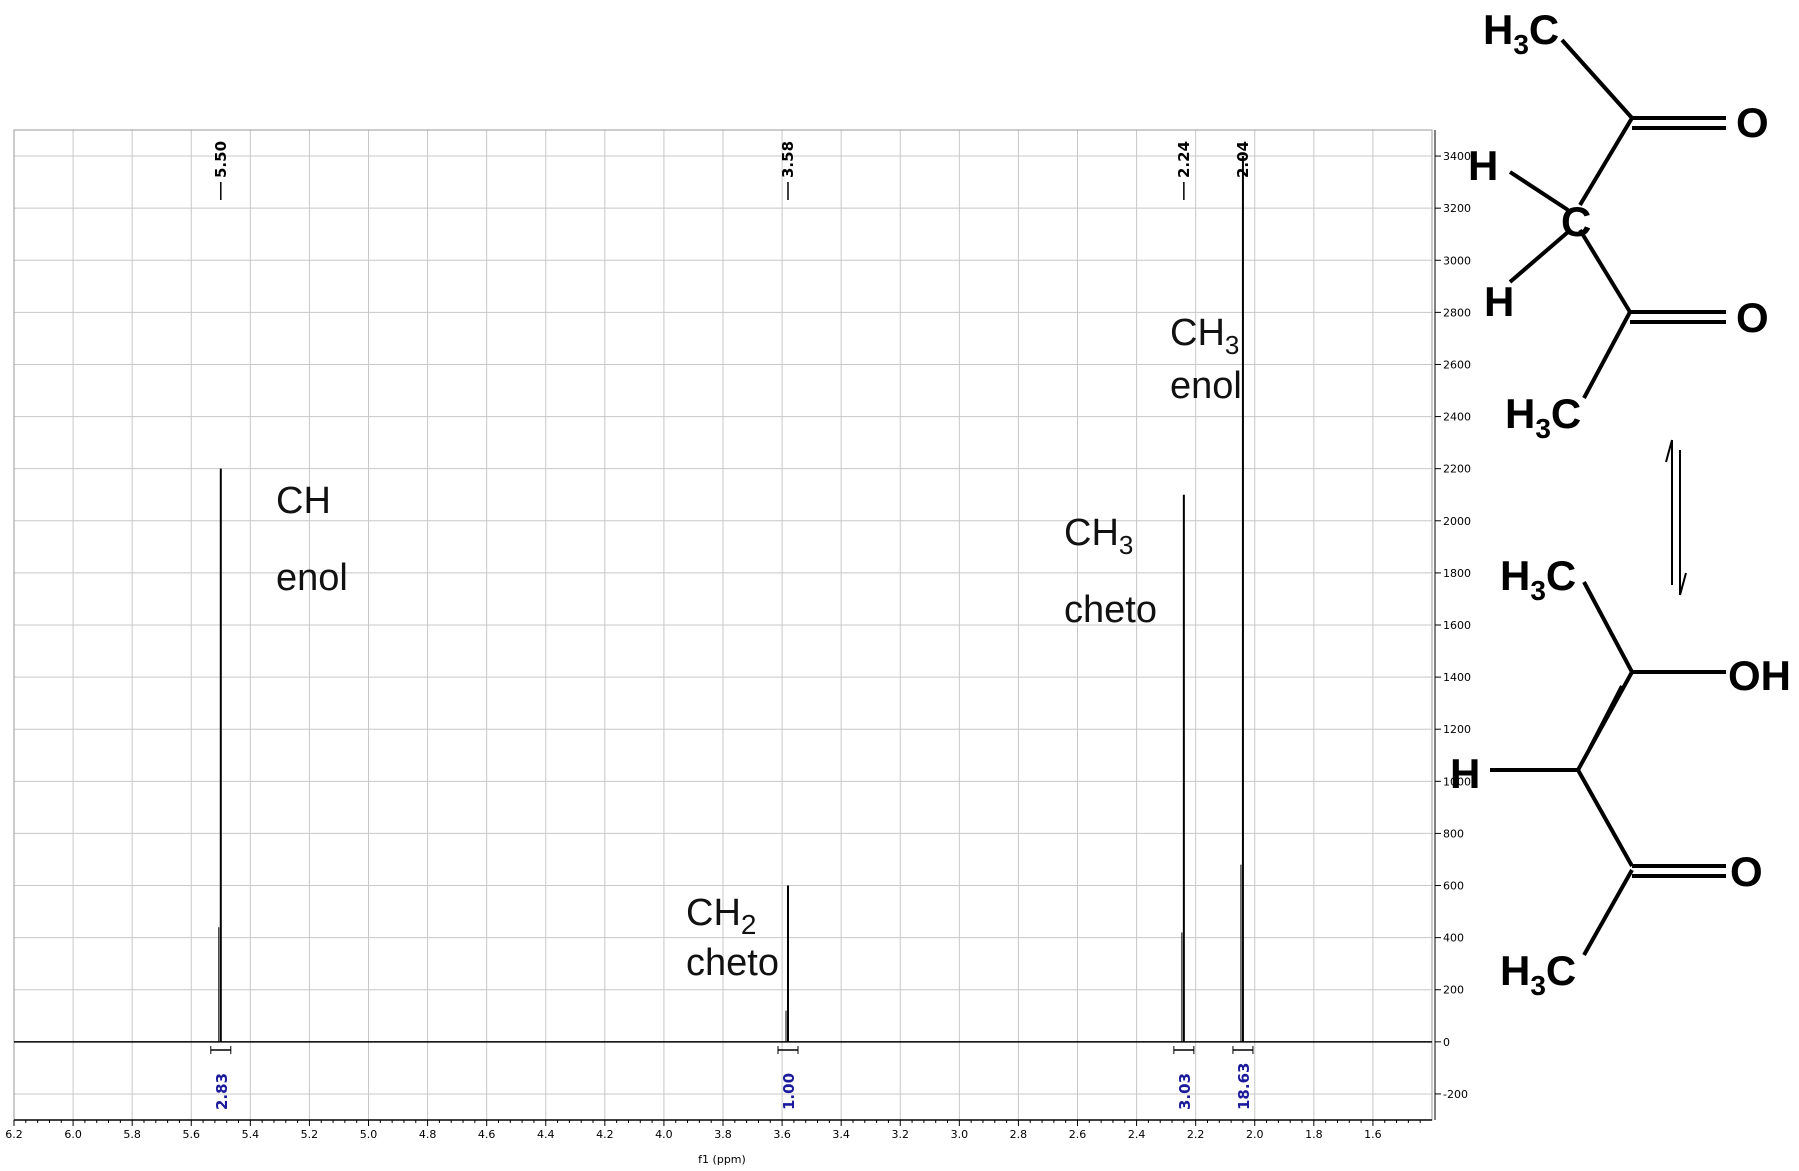 The width and height of the screenshot is (1799, 1171). I want to click on x-tick-label: 2.2, so click(1196, 1134).